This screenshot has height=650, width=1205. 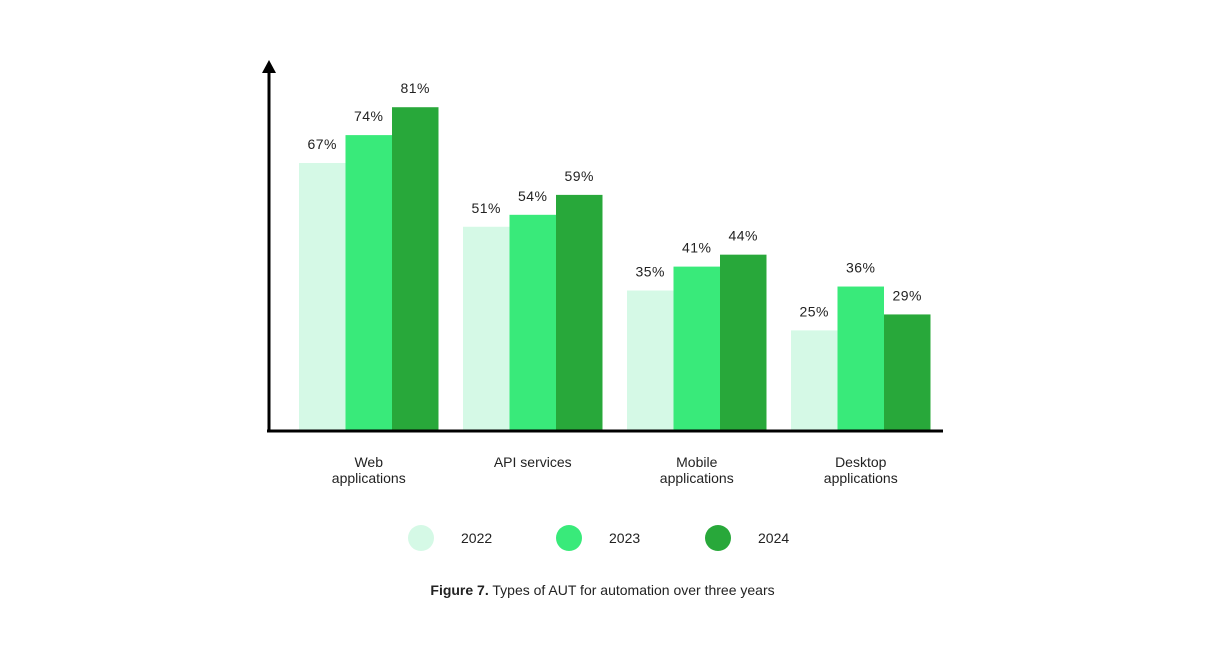 What do you see at coordinates (743, 236) in the screenshot?
I see `bar-value-label: 44%` at bounding box center [743, 236].